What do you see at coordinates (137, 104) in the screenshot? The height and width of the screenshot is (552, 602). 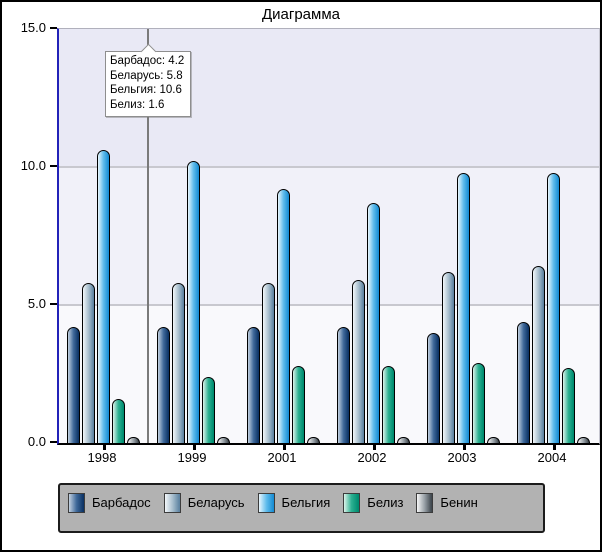 I see `tooltip-line: Белиз: 1.6` at bounding box center [137, 104].